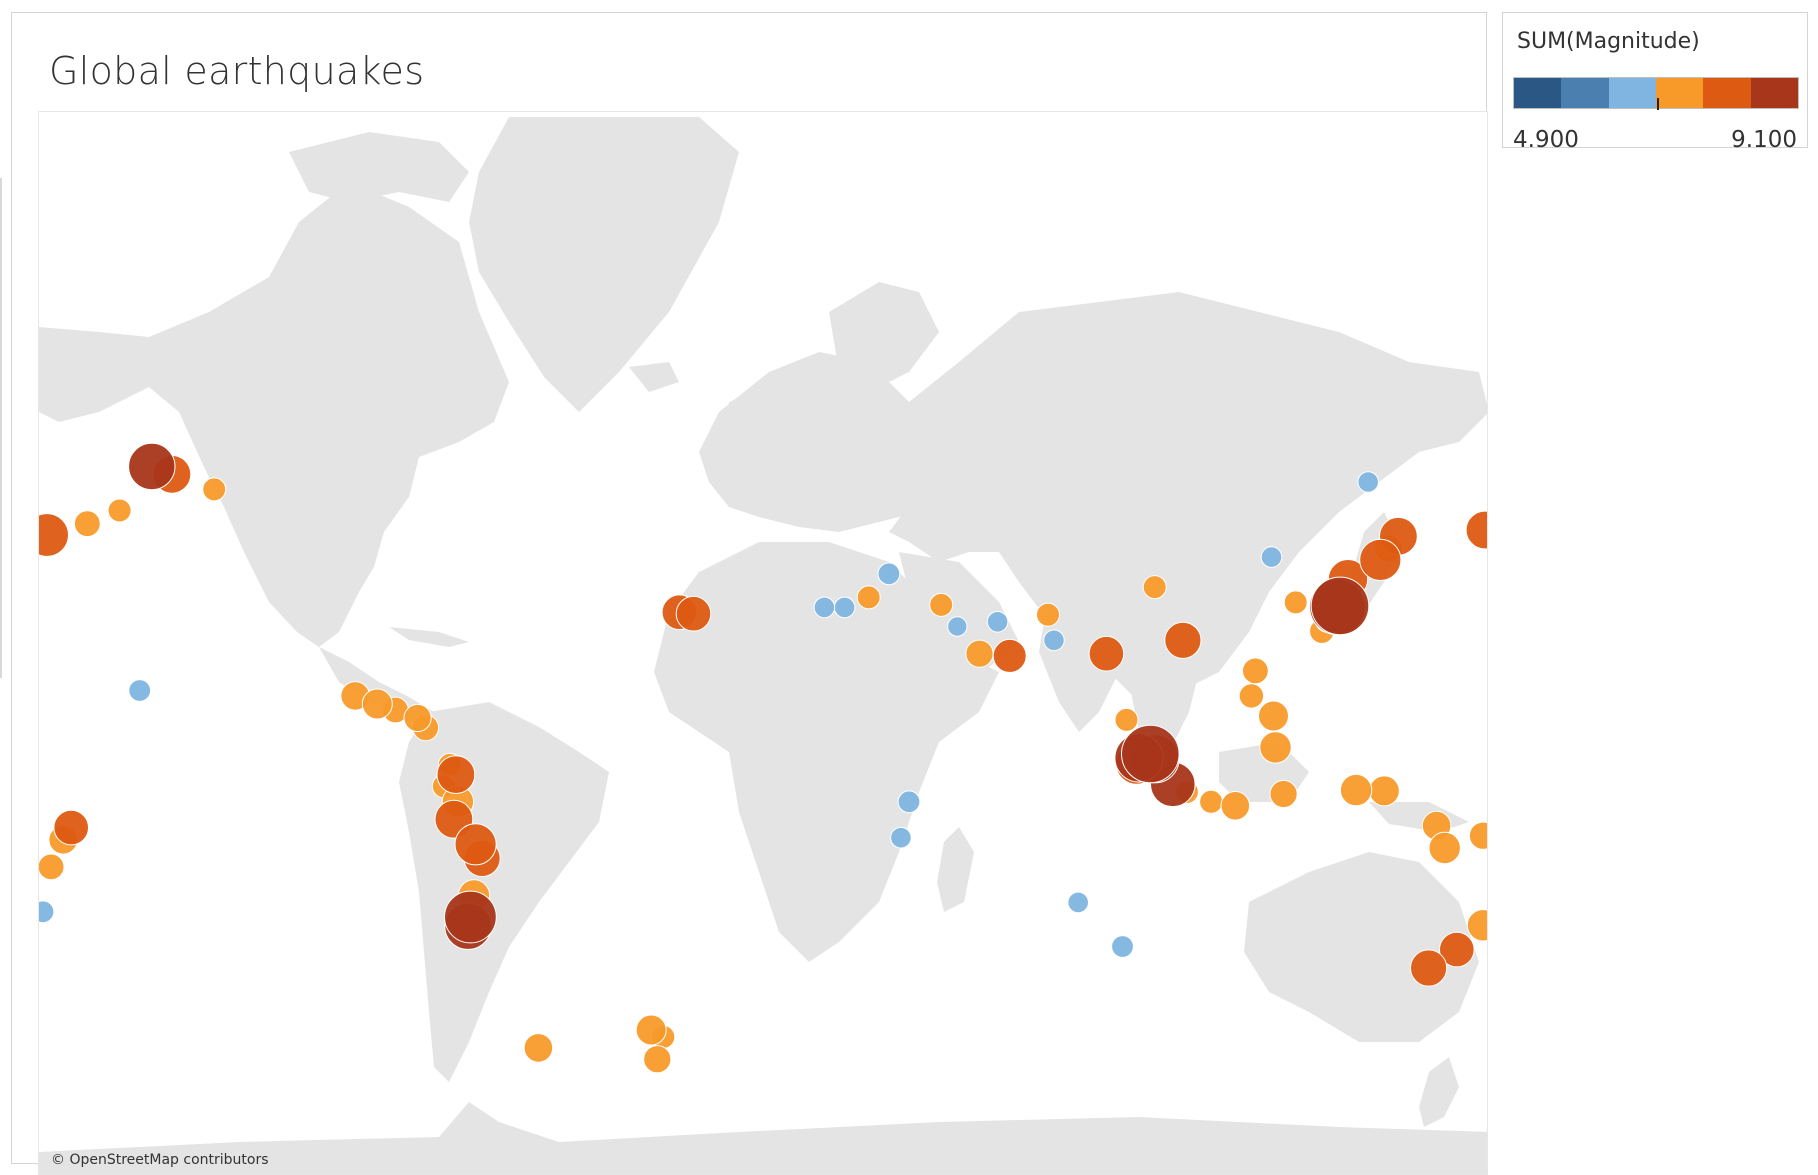  What do you see at coordinates (379, 167) in the screenshot?
I see `arctic-islands` at bounding box center [379, 167].